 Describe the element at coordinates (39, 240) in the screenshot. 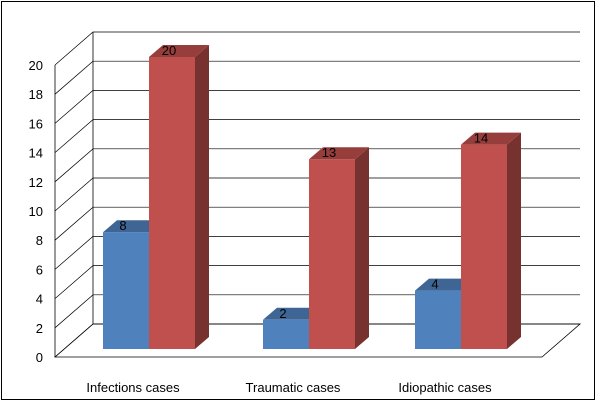

I see `y-tick-label: 8` at that location.